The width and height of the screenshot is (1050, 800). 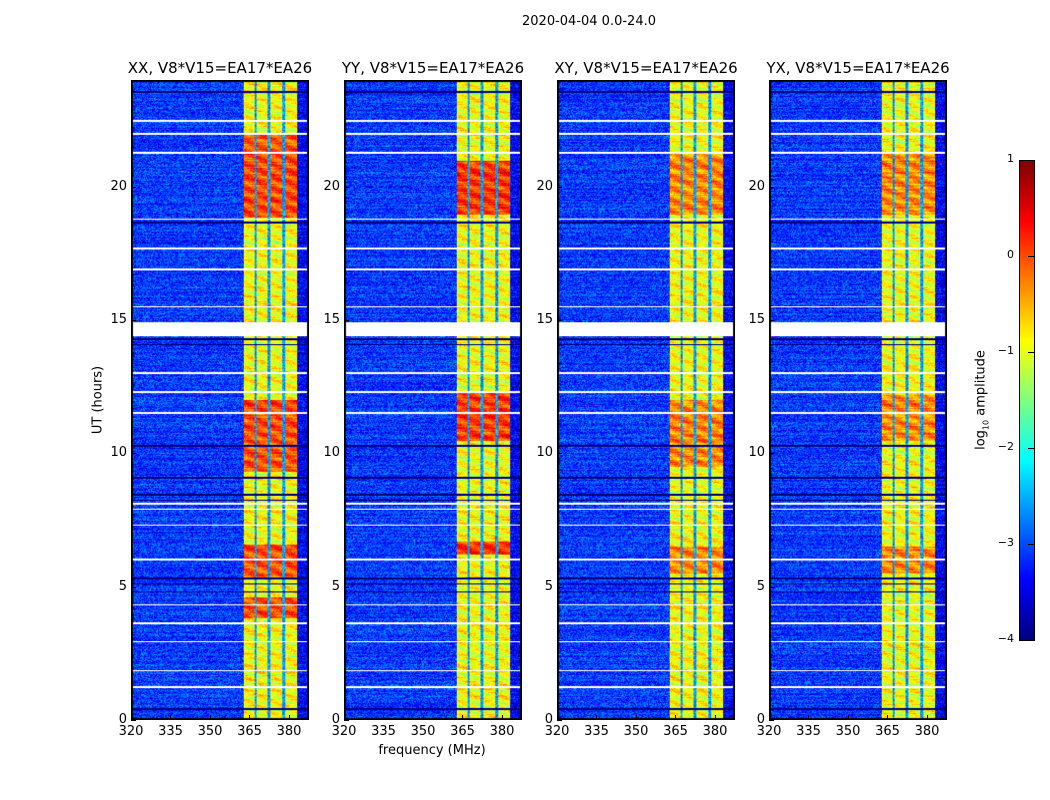 What do you see at coordinates (1005, 446) in the screenshot?
I see `colorbar-tick-label: −2` at bounding box center [1005, 446].